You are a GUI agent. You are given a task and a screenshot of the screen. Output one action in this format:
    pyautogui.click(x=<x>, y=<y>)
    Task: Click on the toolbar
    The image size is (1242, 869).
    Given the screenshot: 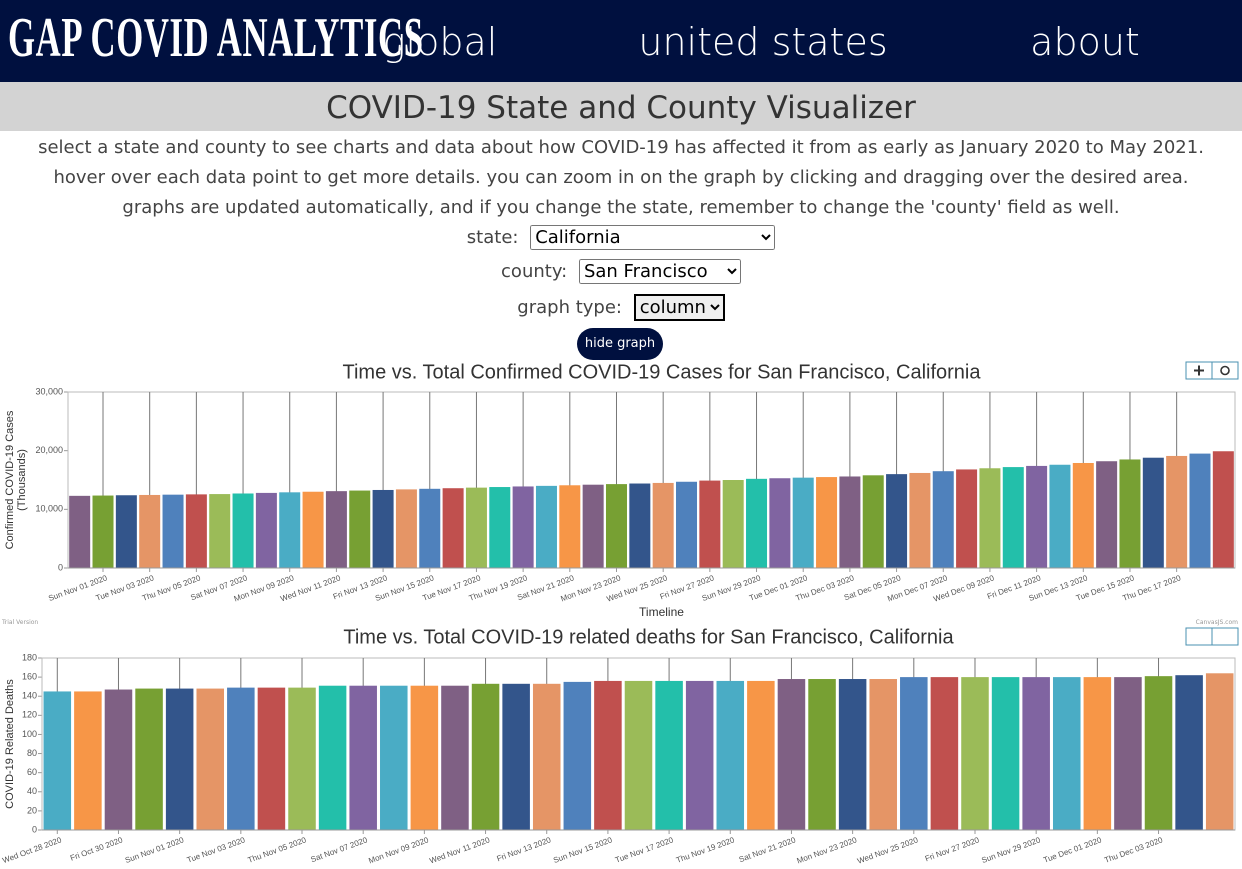 What is the action you would take?
    pyautogui.click(x=1212, y=636)
    